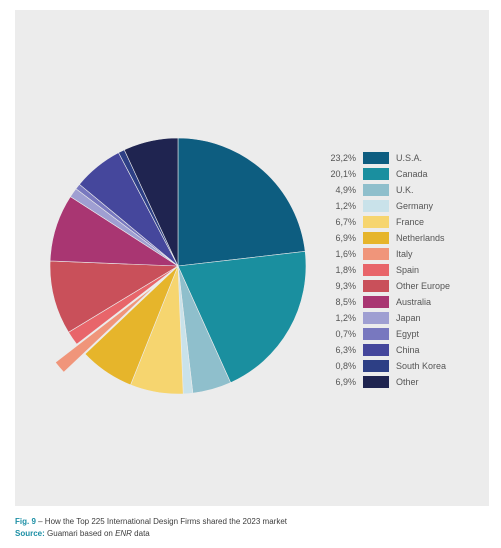  Describe the element at coordinates (408, 318) in the screenshot. I see `legend-label: Japan` at that location.